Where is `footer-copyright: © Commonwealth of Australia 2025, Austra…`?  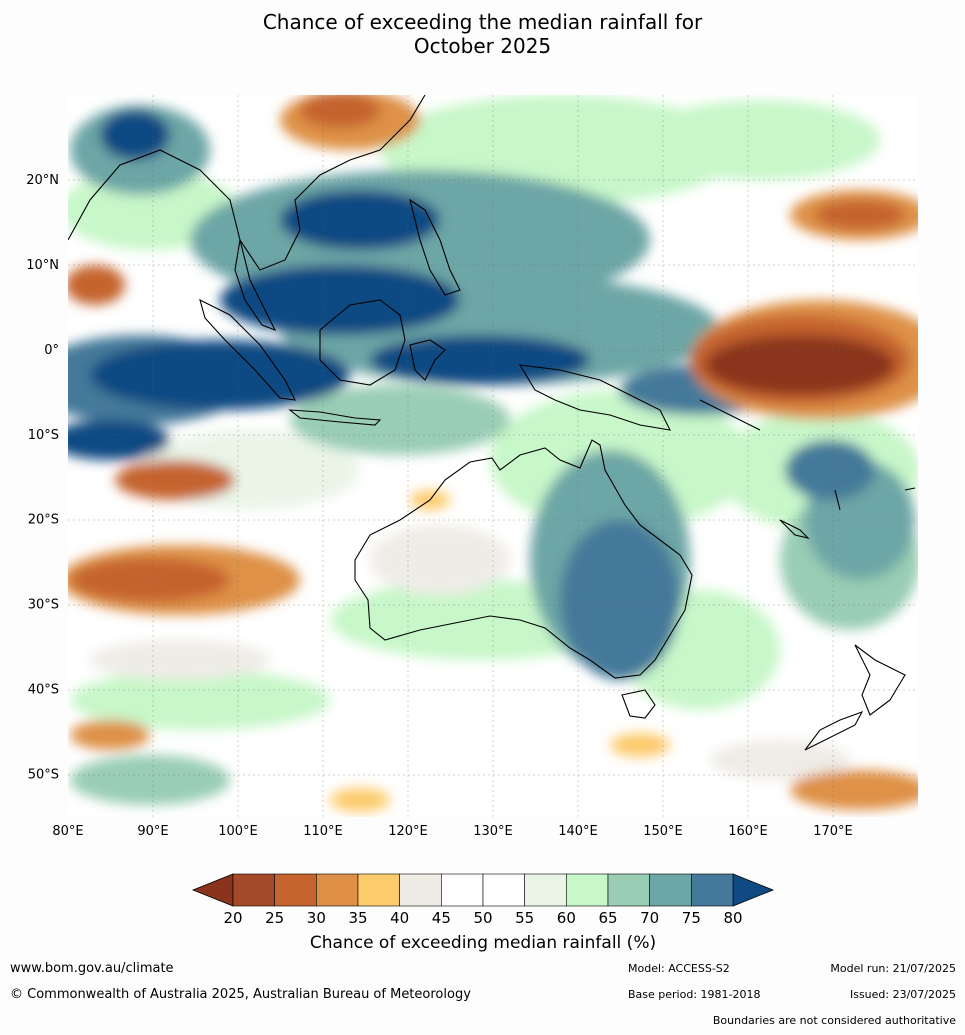
footer-copyright: © Commonwealth of Australia 2025, Austra… is located at coordinates (240, 994).